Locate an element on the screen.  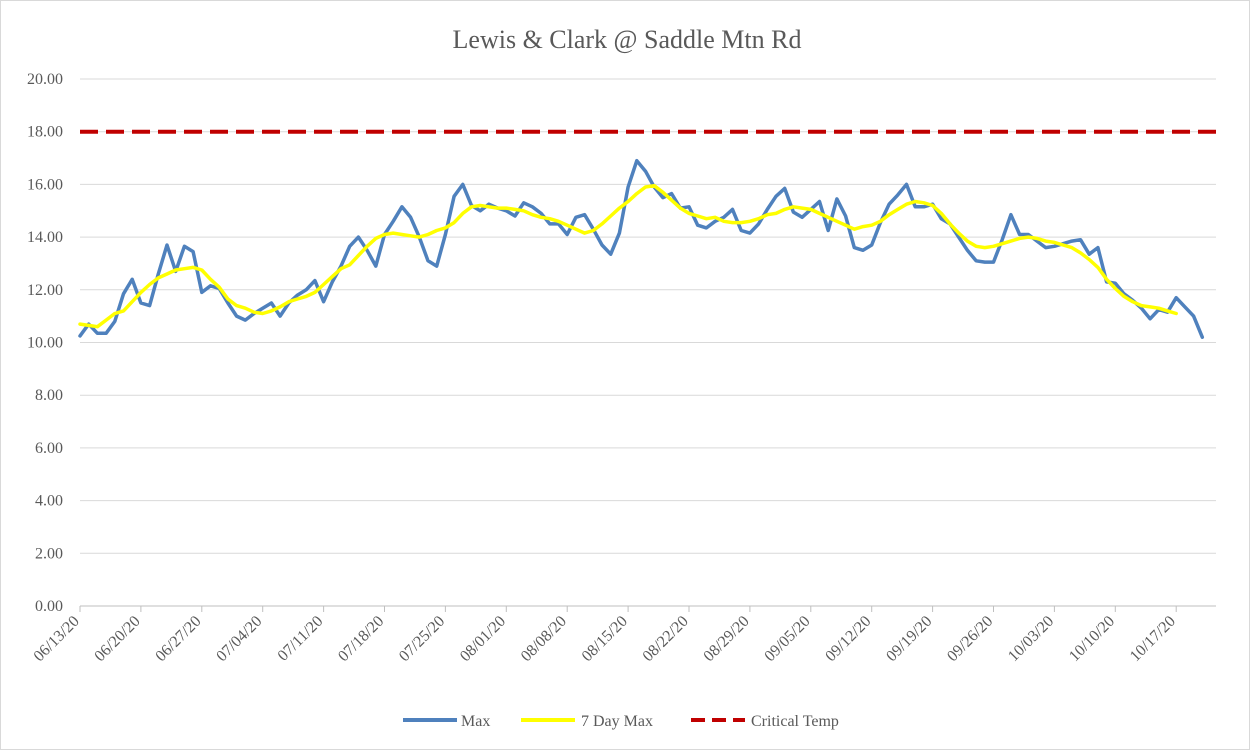
x-tick-label: 07/18/20 is located at coordinates (361, 639).